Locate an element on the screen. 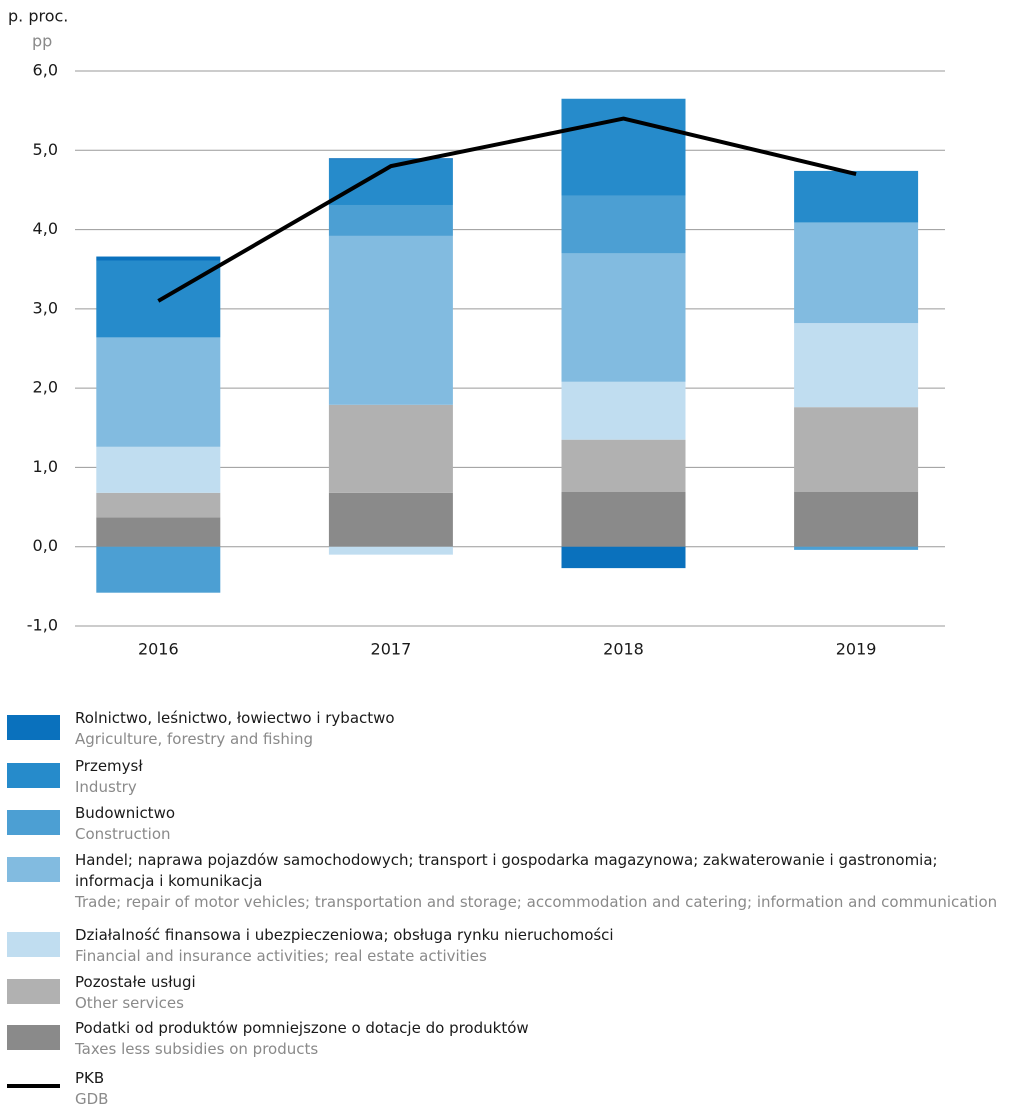  legend-text: PKB GDB is located at coordinates (91, 1089).